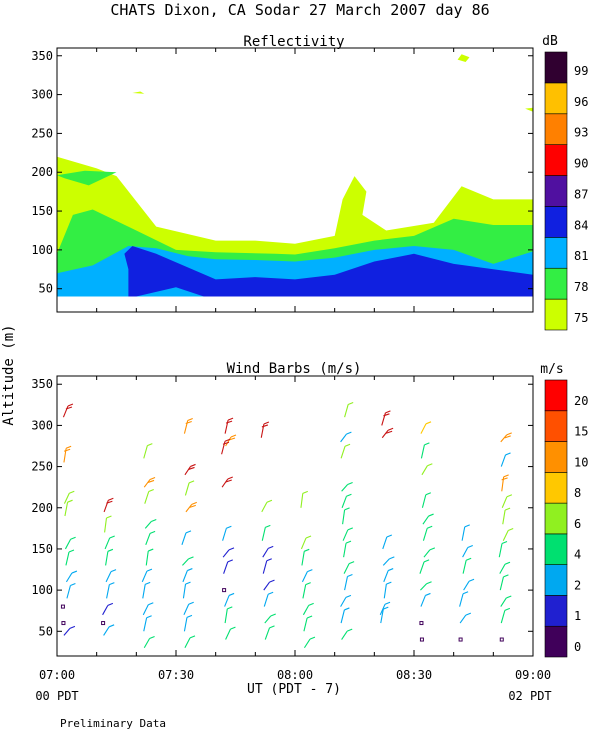 This screenshot has width=600, height=754. Describe the element at coordinates (581, 401) in the screenshot. I see `colorbar-level-label: 20` at that location.